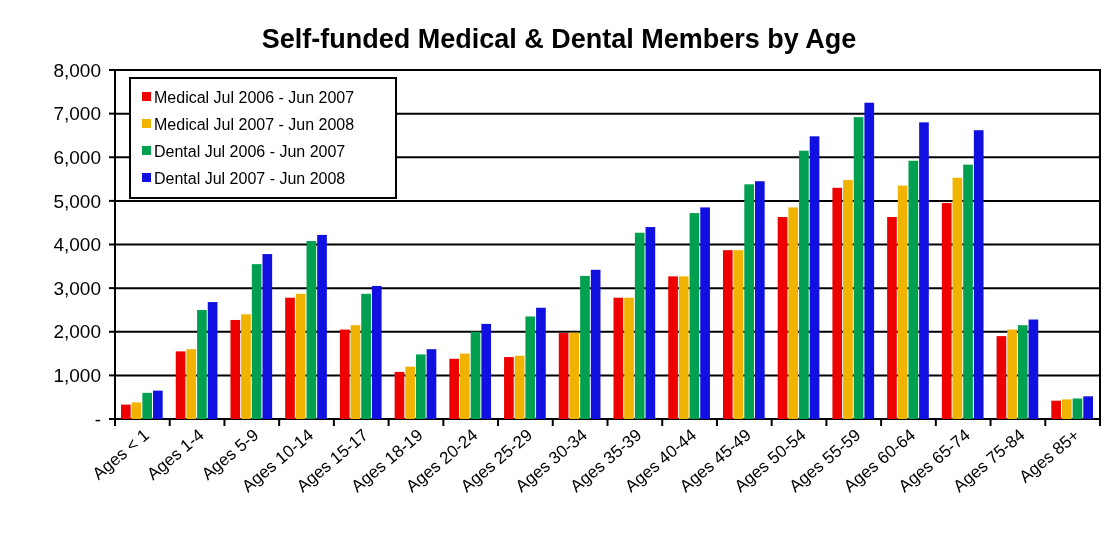 Image resolution: width=1102 pixels, height=560 pixels. I want to click on chart-title: Self-funded Medical & Dental Members by Age, so click(559, 39).